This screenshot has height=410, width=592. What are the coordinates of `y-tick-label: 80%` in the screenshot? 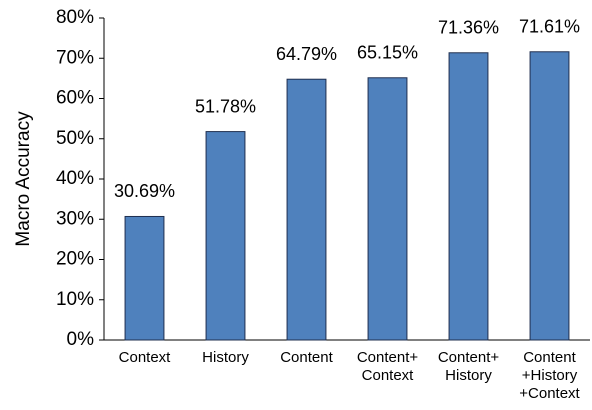 It's located at (75, 17).